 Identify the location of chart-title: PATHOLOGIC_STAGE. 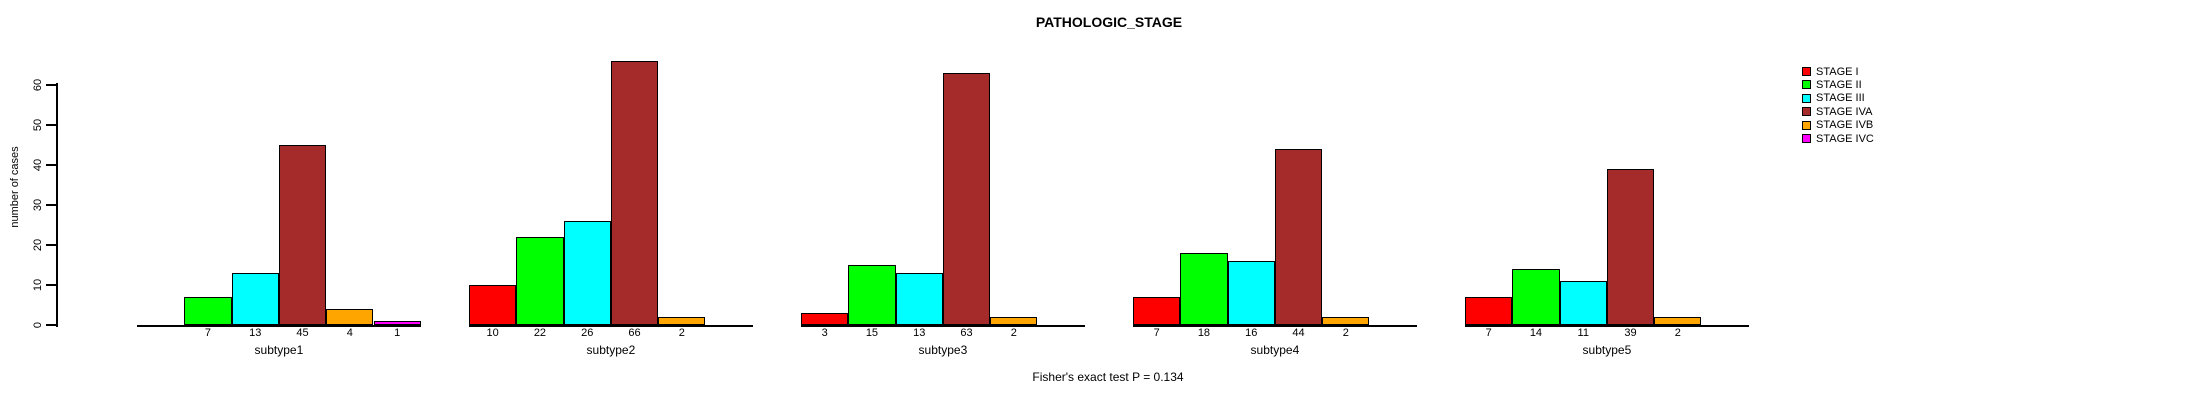
(1109, 22).